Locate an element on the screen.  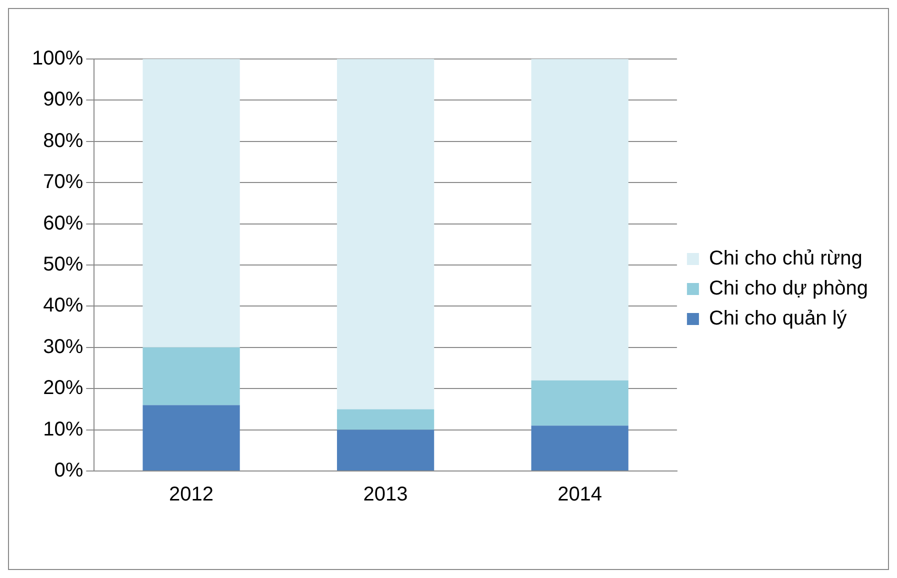
legend-label: Chi cho chủ rừng is located at coordinates (785, 259).